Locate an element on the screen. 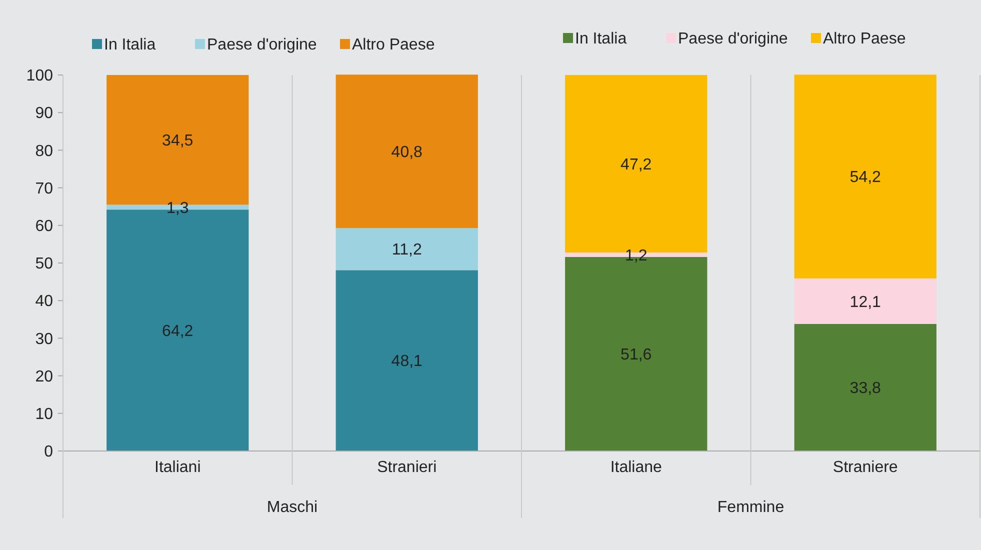  y-tick-label: 10 is located at coordinates (44, 414).